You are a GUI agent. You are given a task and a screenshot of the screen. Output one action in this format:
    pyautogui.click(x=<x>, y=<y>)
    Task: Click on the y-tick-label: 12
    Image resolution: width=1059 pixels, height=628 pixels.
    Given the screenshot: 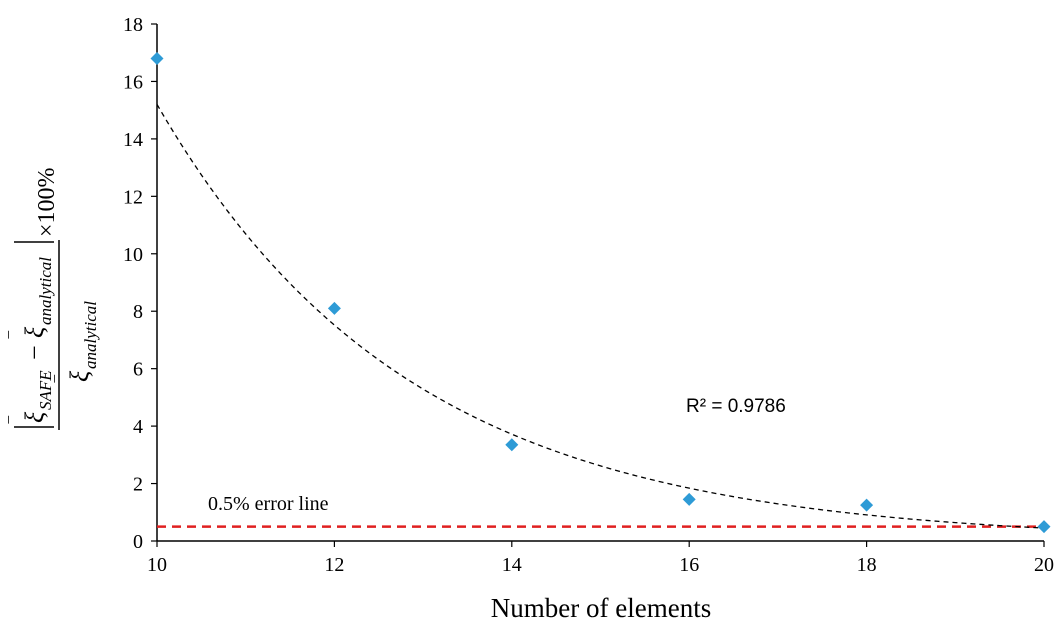 What is the action you would take?
    pyautogui.click(x=133, y=197)
    